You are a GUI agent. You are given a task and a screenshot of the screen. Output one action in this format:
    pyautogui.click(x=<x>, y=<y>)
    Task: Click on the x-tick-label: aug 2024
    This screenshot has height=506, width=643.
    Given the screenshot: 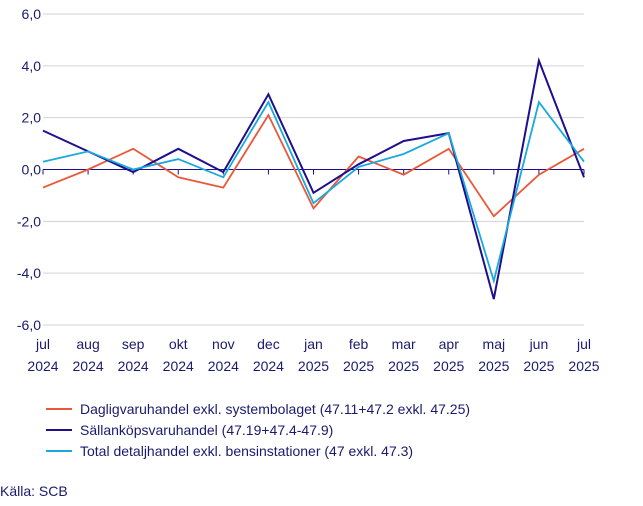 What is the action you would take?
    pyautogui.click(x=88, y=355)
    